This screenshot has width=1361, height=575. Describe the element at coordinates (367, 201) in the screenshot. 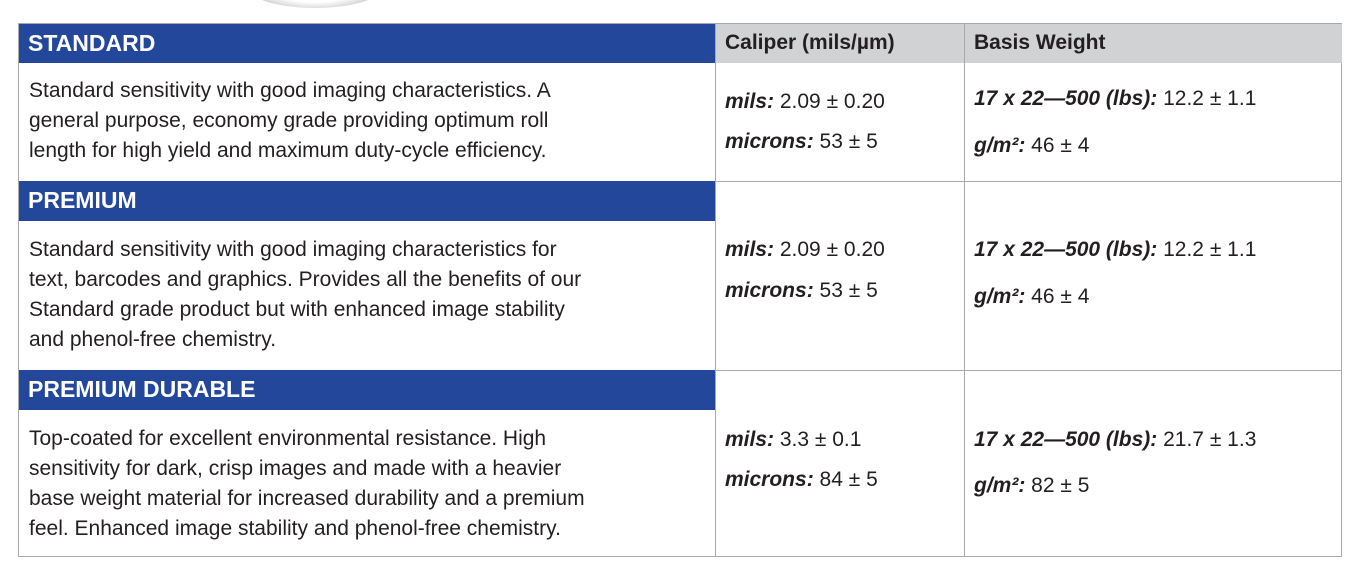

I see `grade-header-premium: PREMIUM` at that location.